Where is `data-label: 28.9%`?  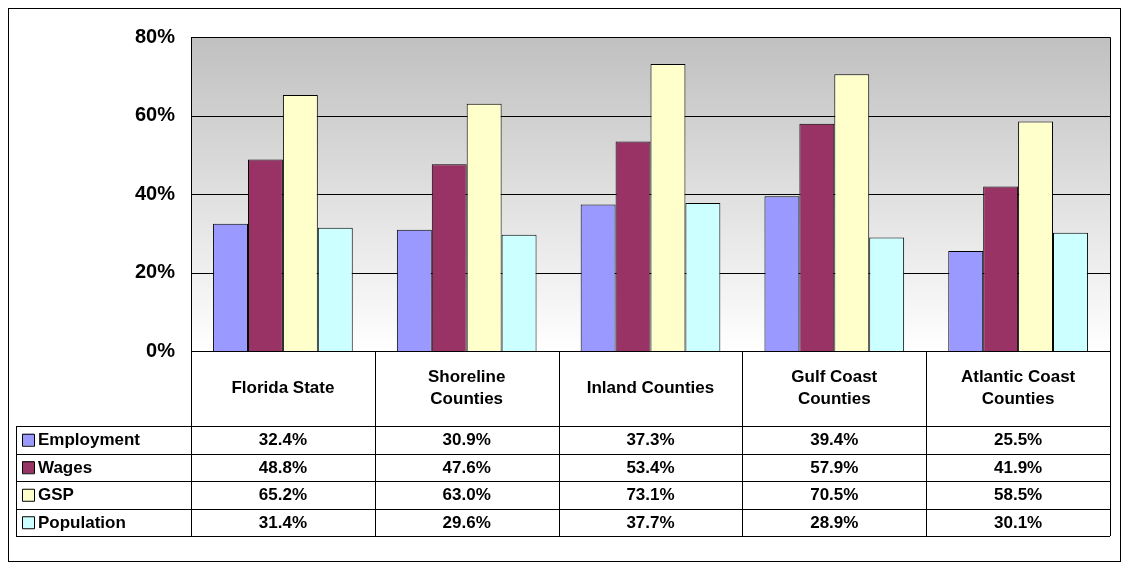
data-label: 28.9% is located at coordinates (834, 522).